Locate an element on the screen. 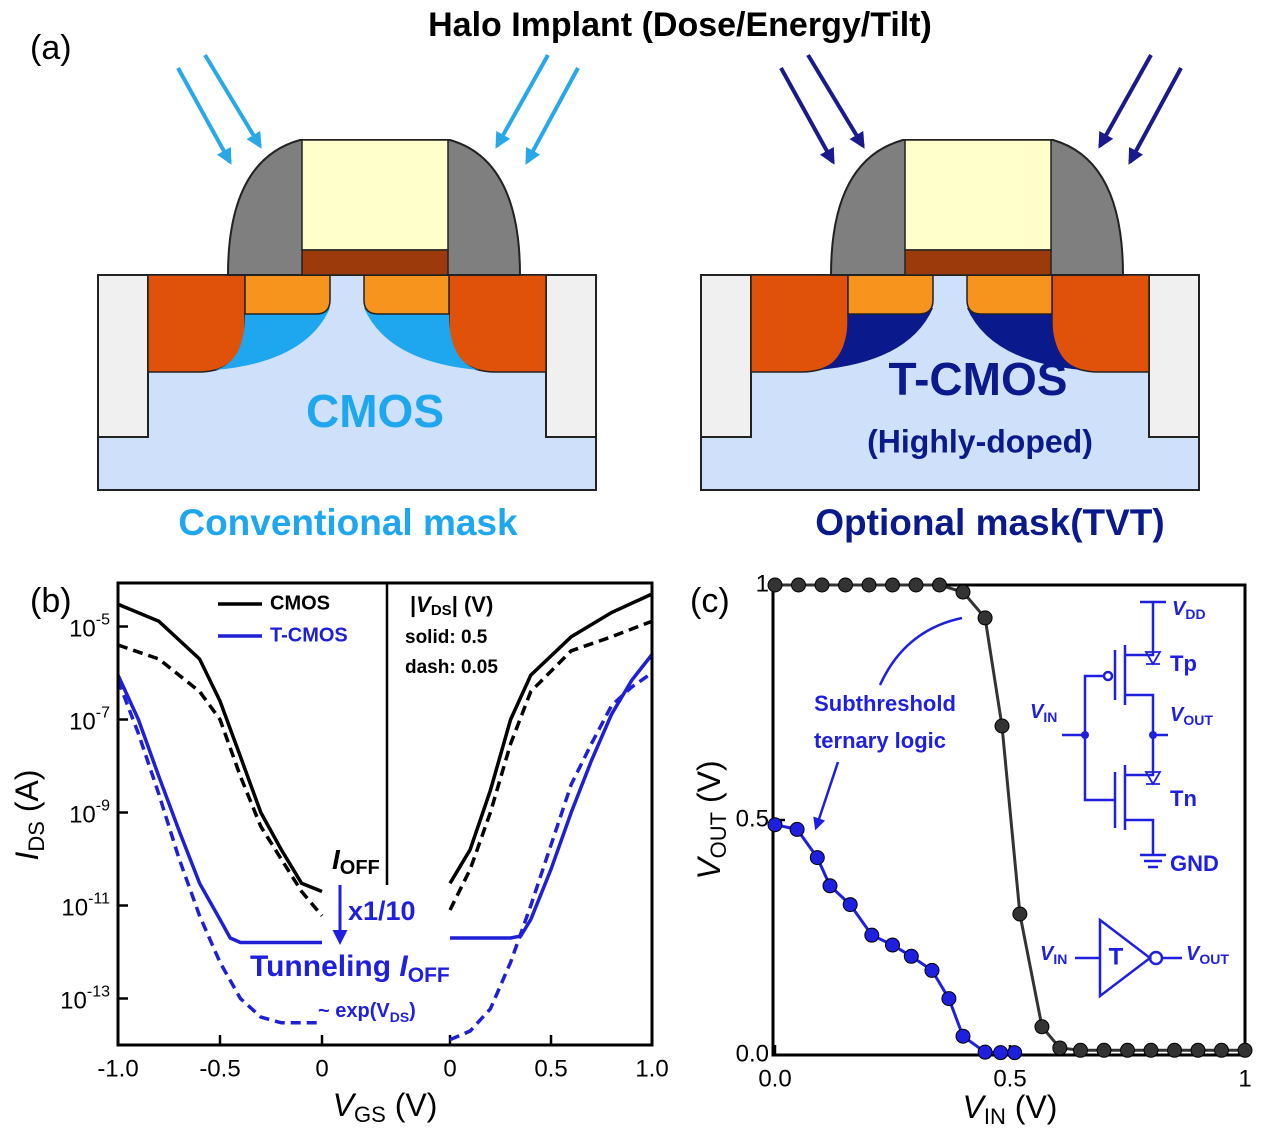 The image size is (1266, 1140). legend-label: CMOS is located at coordinates (300, 603).